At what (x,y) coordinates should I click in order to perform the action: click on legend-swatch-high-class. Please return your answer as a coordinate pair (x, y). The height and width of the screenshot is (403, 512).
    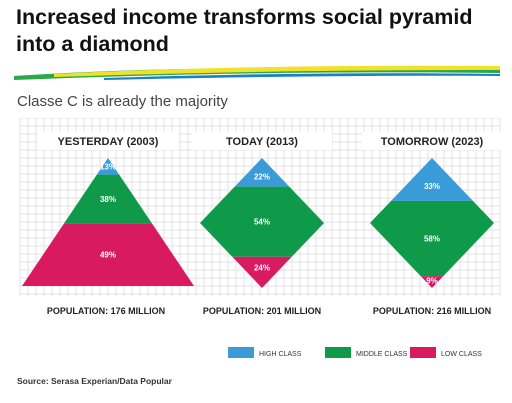
    Looking at the image, I should click on (241, 352).